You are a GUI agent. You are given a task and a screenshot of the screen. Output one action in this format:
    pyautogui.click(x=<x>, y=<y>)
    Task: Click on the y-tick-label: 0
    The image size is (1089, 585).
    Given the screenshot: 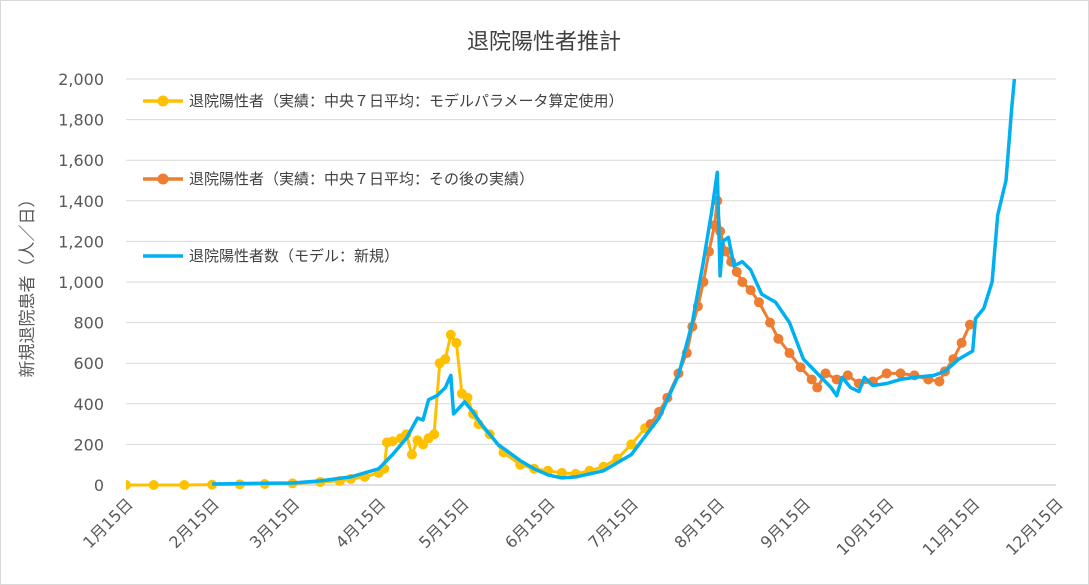 What is the action you would take?
    pyautogui.click(x=99, y=485)
    